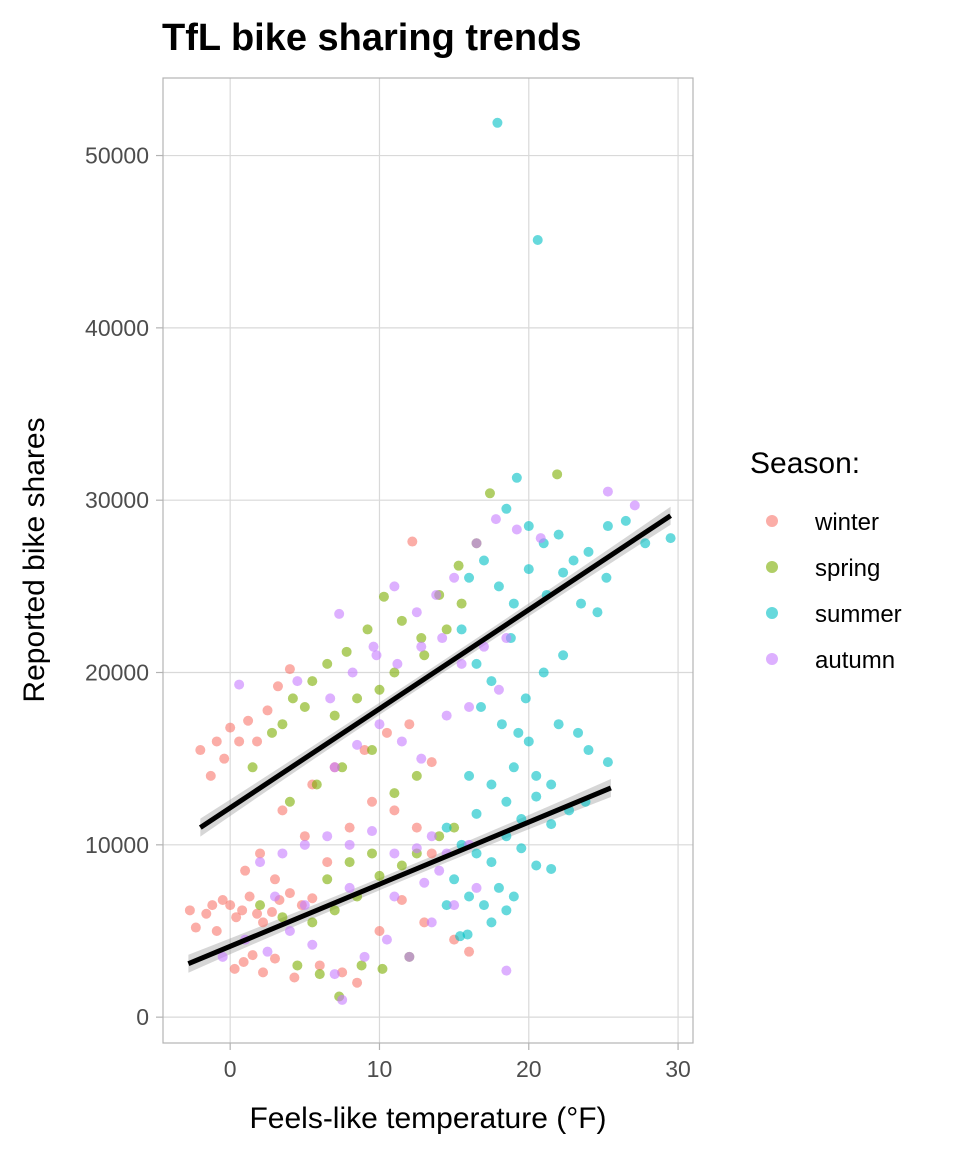 This screenshot has width=960, height=1152. Describe the element at coordinates (399, 876) in the screenshot. I see `trend-line` at that location.